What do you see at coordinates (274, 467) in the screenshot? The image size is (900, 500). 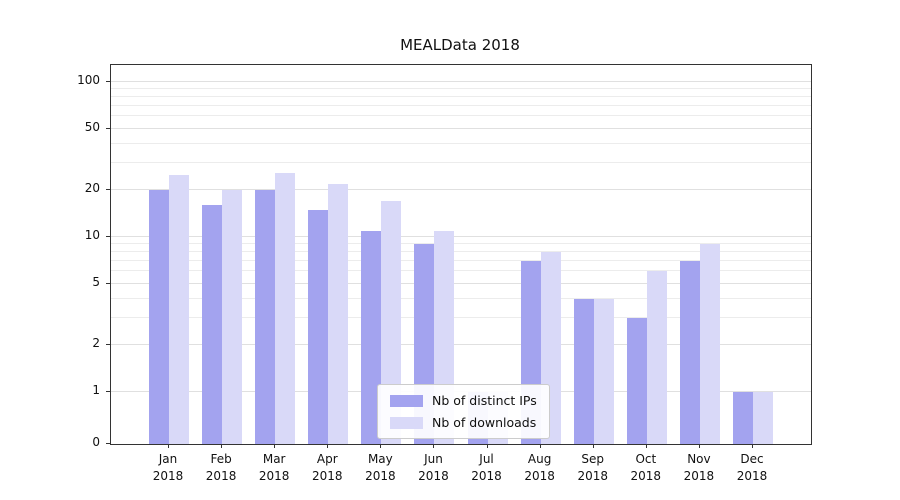 I see `x-tick-label: Mar 2018` at bounding box center [274, 467].